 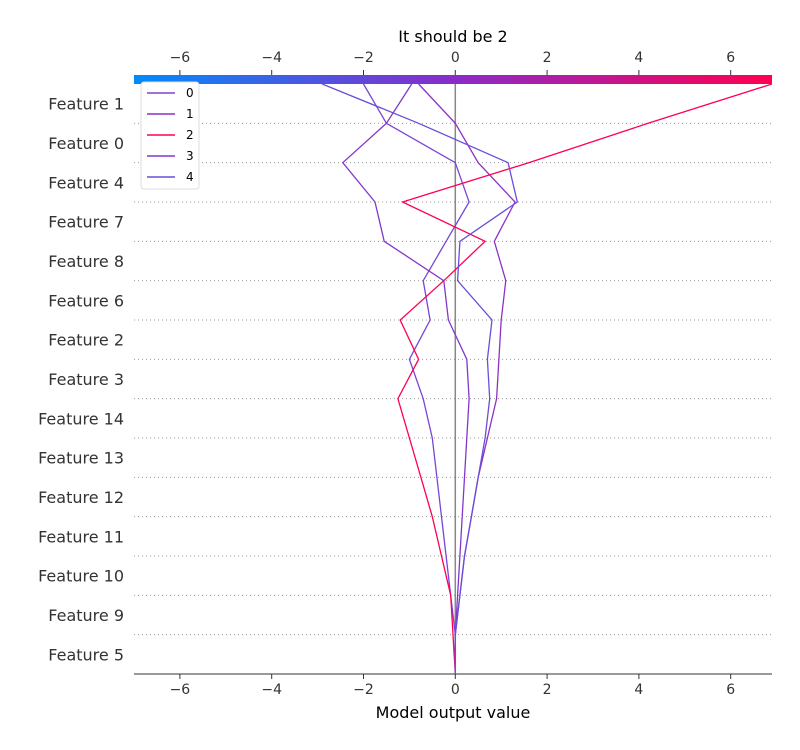 What do you see at coordinates (180, 690) in the screenshot?
I see `x-tick-label: −6` at bounding box center [180, 690].